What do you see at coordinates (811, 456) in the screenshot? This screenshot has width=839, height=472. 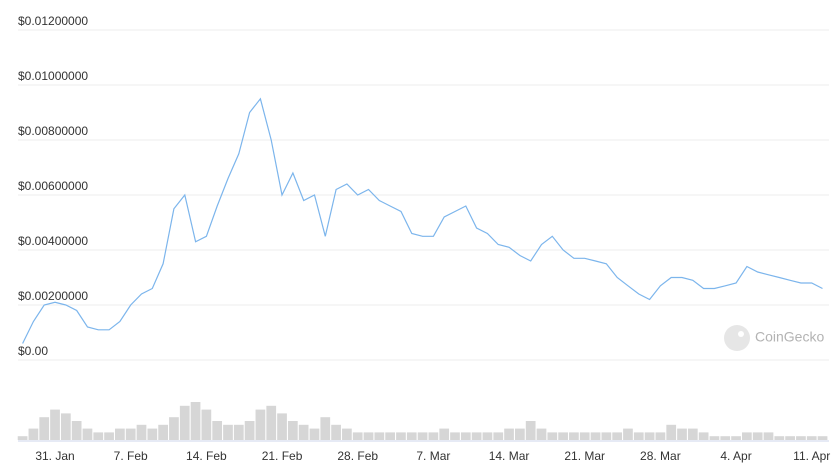 I see `x-tick-label: 11. Apr` at bounding box center [811, 456].